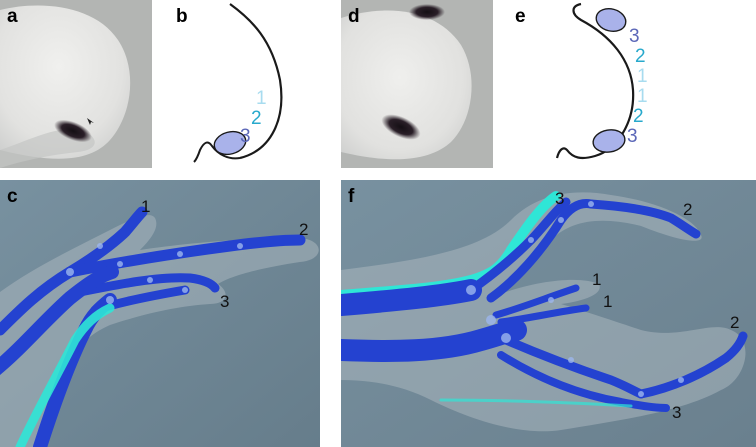 Image resolution: width=756 pixels, height=447 pixels. I want to click on panel-d: d, so click(417, 84).